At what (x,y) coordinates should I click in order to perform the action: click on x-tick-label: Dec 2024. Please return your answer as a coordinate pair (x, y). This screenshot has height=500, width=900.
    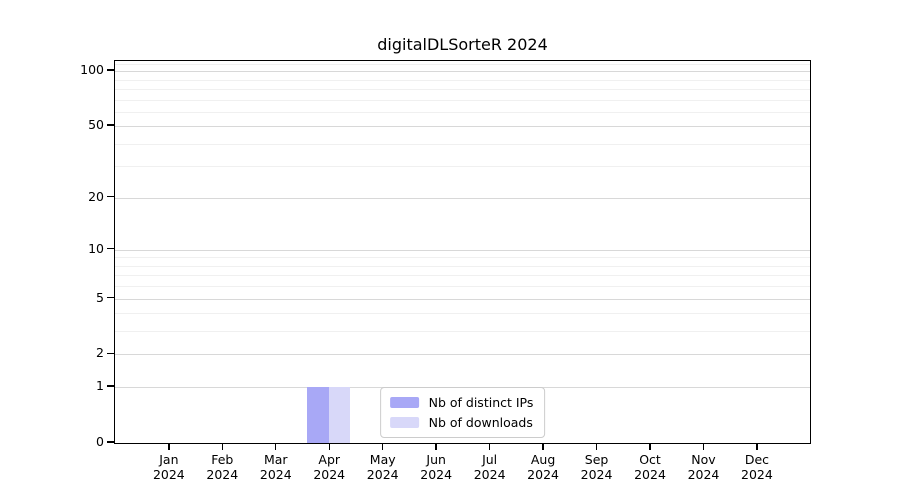
    Looking at the image, I should click on (757, 467).